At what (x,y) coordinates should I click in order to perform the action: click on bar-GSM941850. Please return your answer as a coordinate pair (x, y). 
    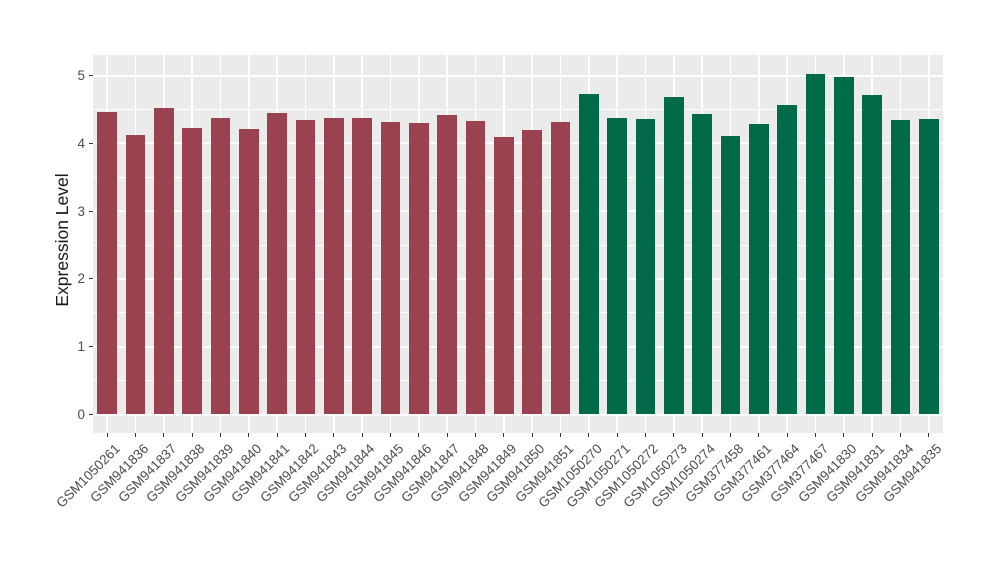
    Looking at the image, I should click on (532, 272).